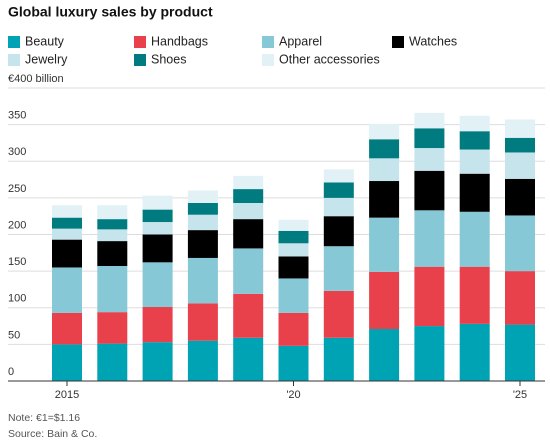 This screenshot has width=550, height=444. I want to click on legend-label: Handbags, so click(179, 41).